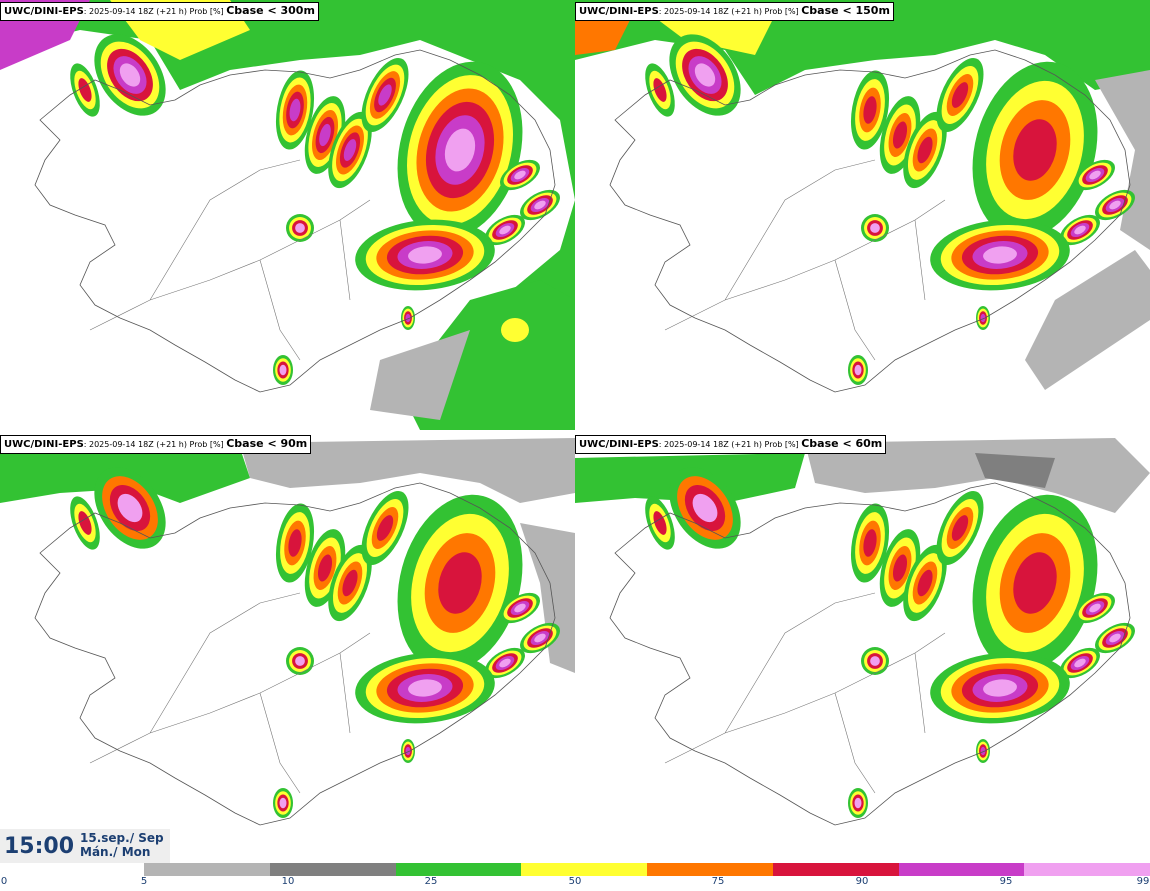 This screenshot has width=1150, height=891. What do you see at coordinates (267, 443) in the screenshot?
I see `field-name: Cbase < 90m` at bounding box center [267, 443].